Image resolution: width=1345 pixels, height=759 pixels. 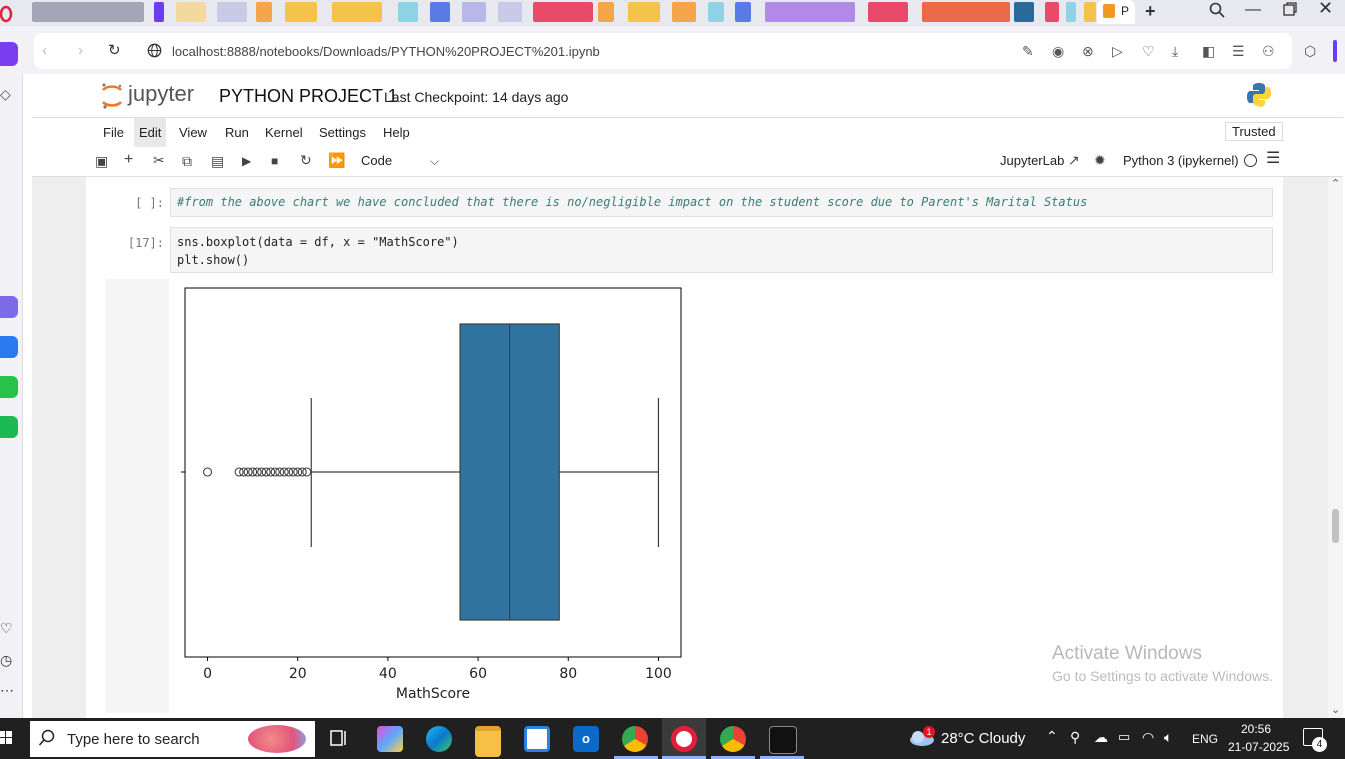 What do you see at coordinates (161, 93) in the screenshot?
I see `jupyter-logo-text: jupyter` at bounding box center [161, 93].